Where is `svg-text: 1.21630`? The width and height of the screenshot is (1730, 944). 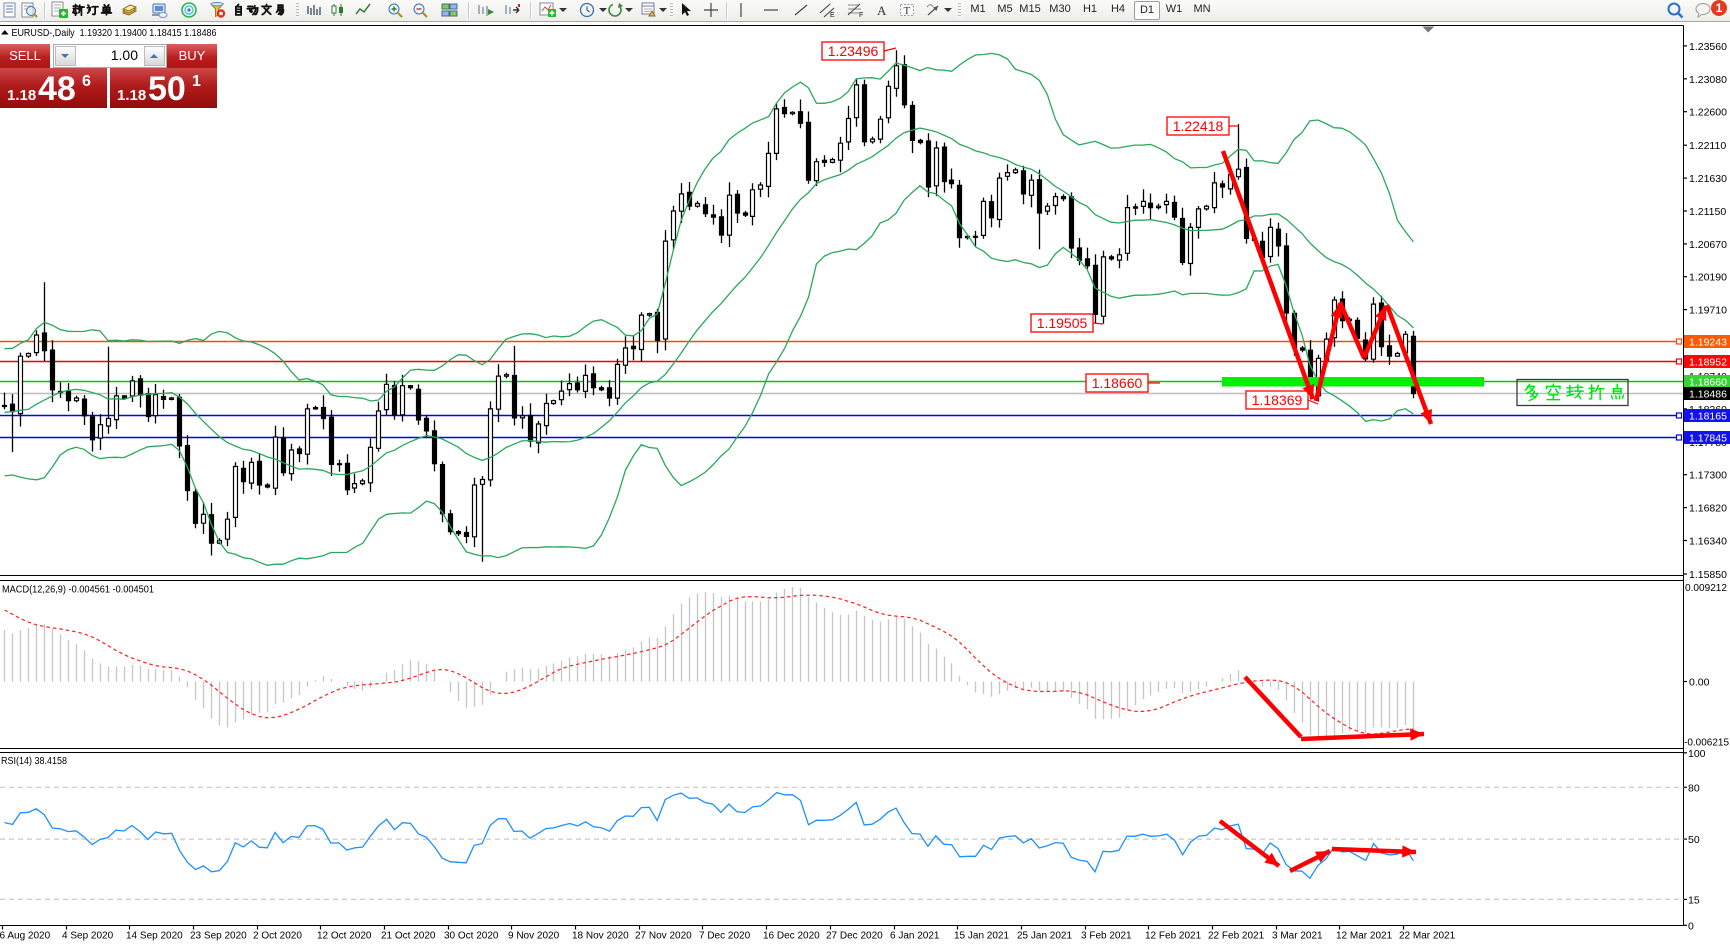 svg-text: 1.21630 is located at coordinates (1708, 179).